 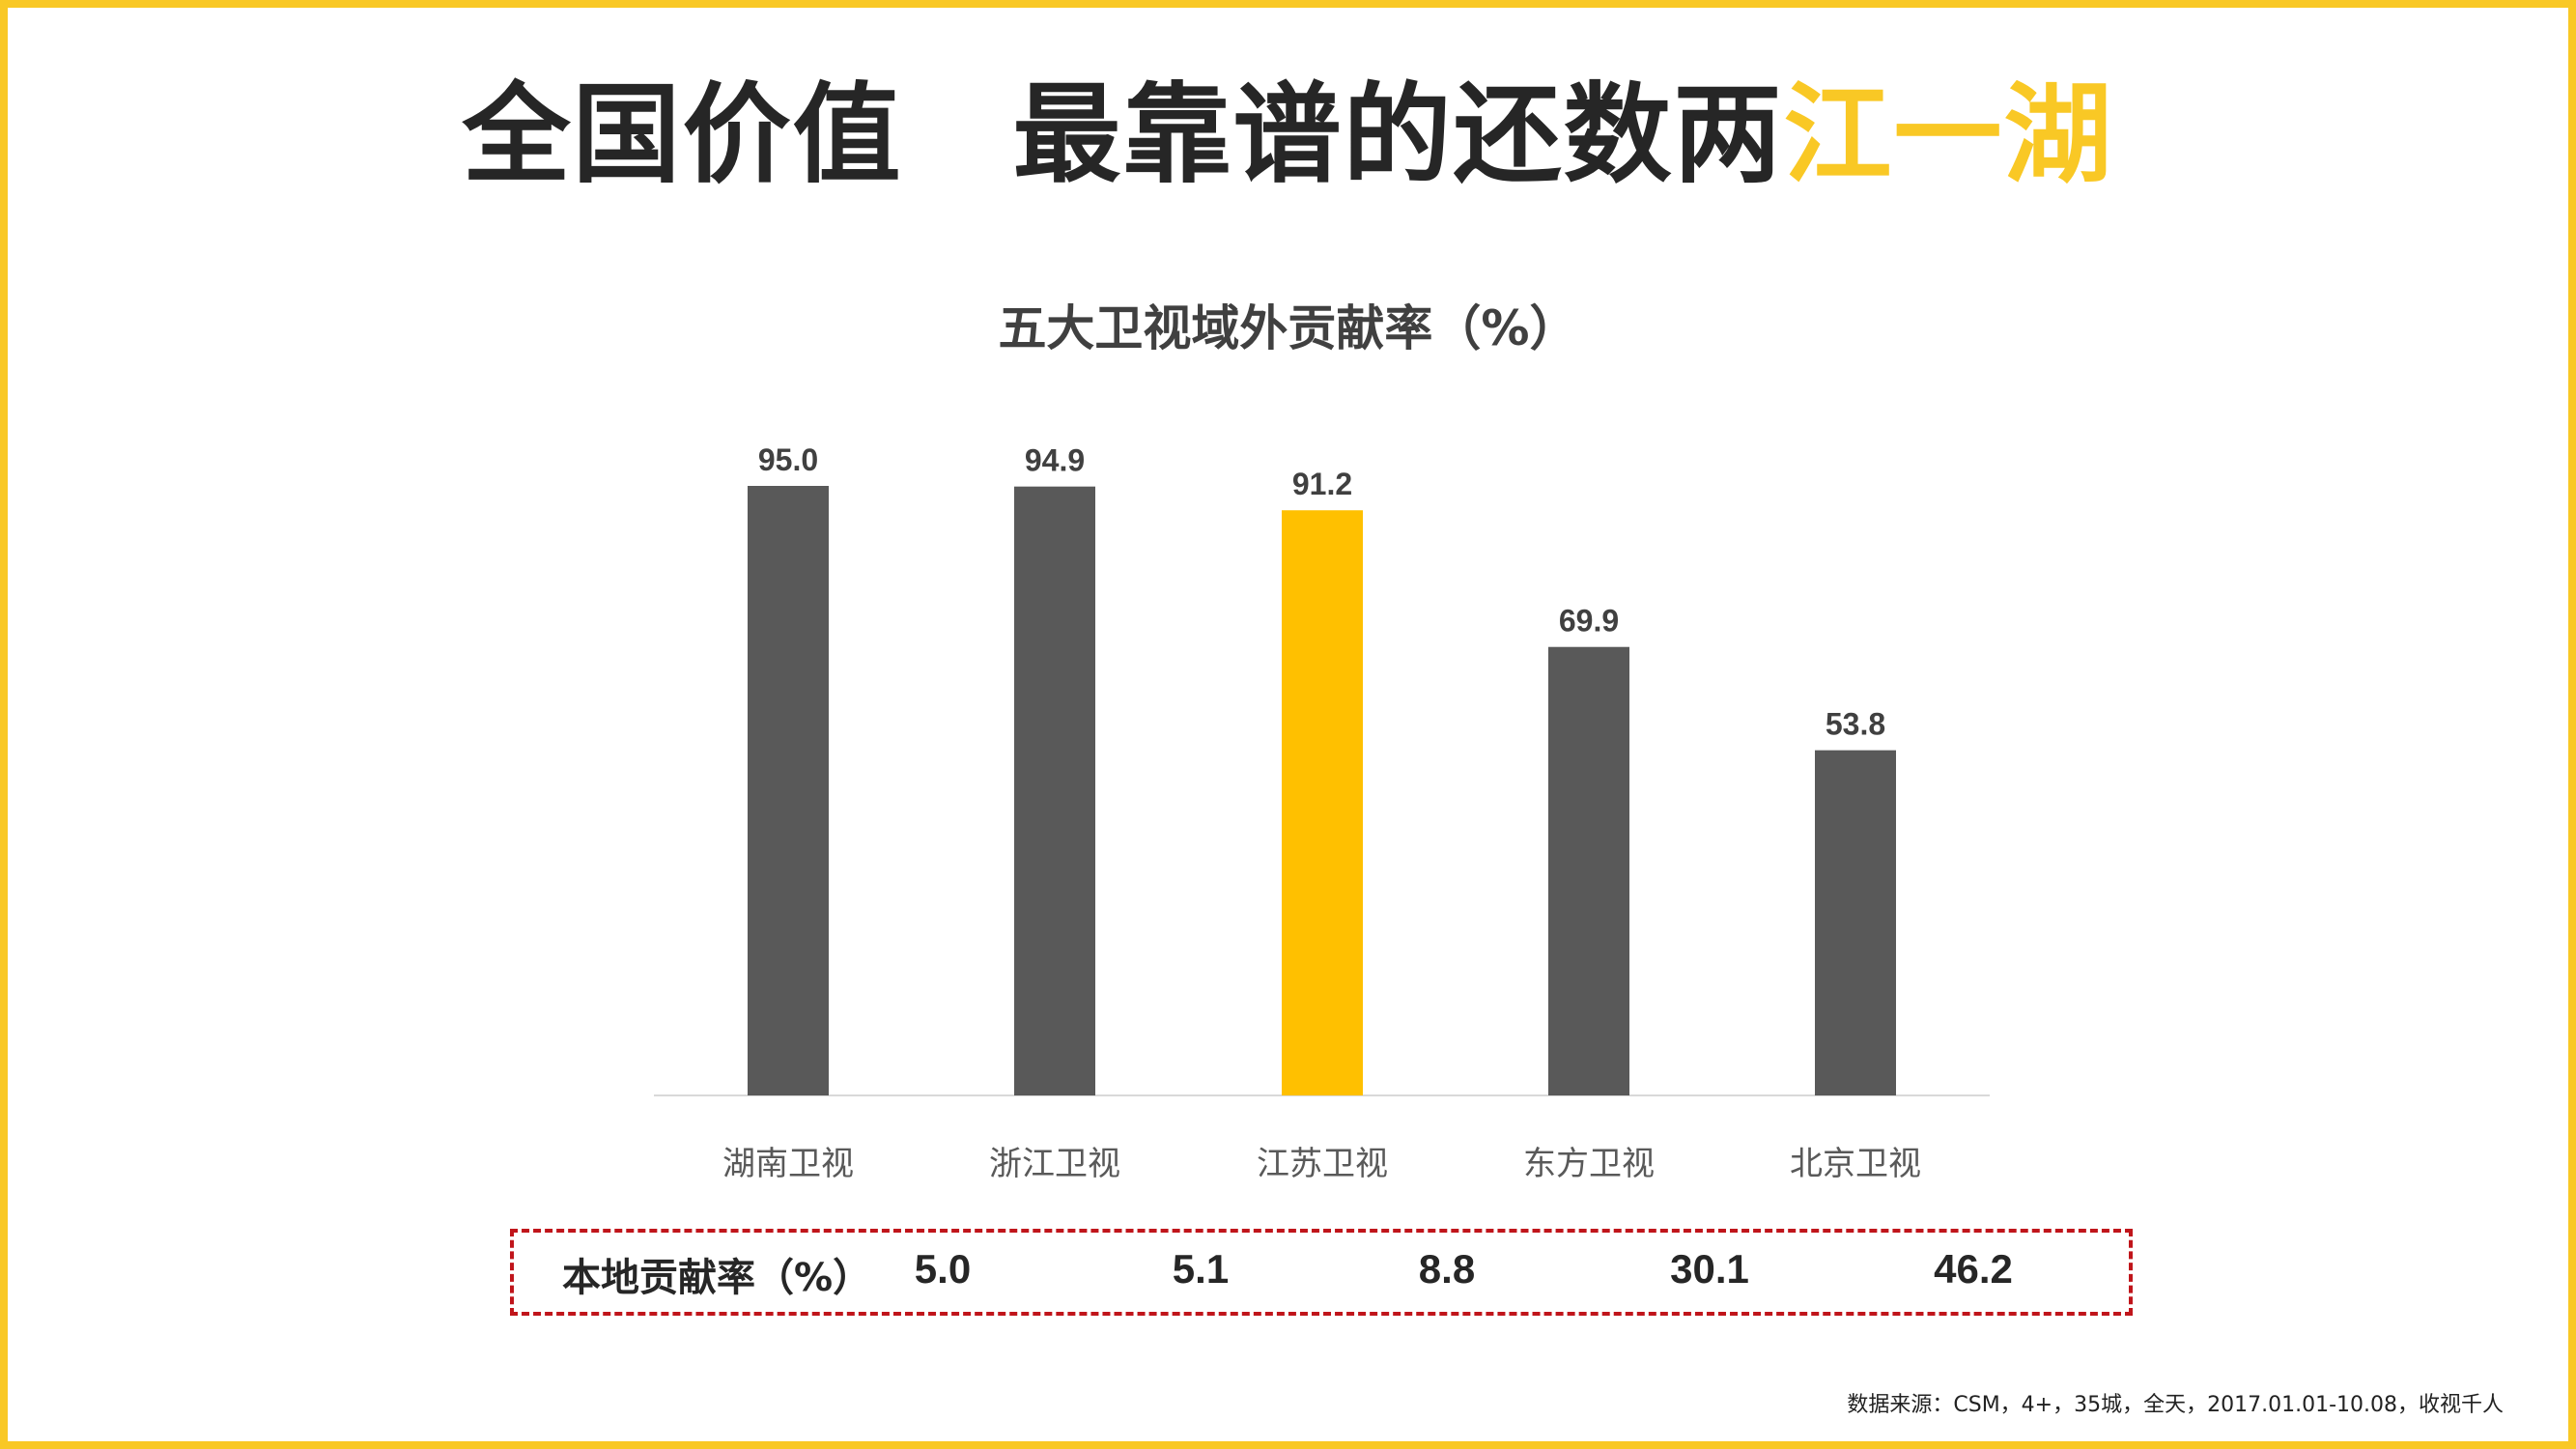 I want to click on title-main: 全国价值 最靠谱的还数两, so click(x=1123, y=135).